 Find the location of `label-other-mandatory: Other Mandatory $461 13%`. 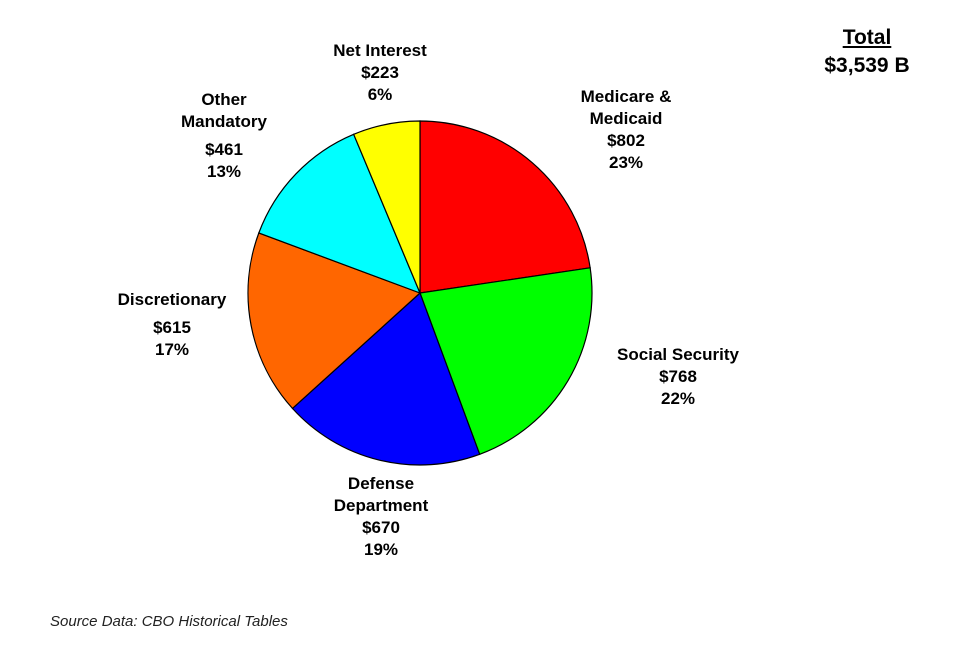

label-other-mandatory: Other Mandatory $461 13% is located at coordinates (224, 136).